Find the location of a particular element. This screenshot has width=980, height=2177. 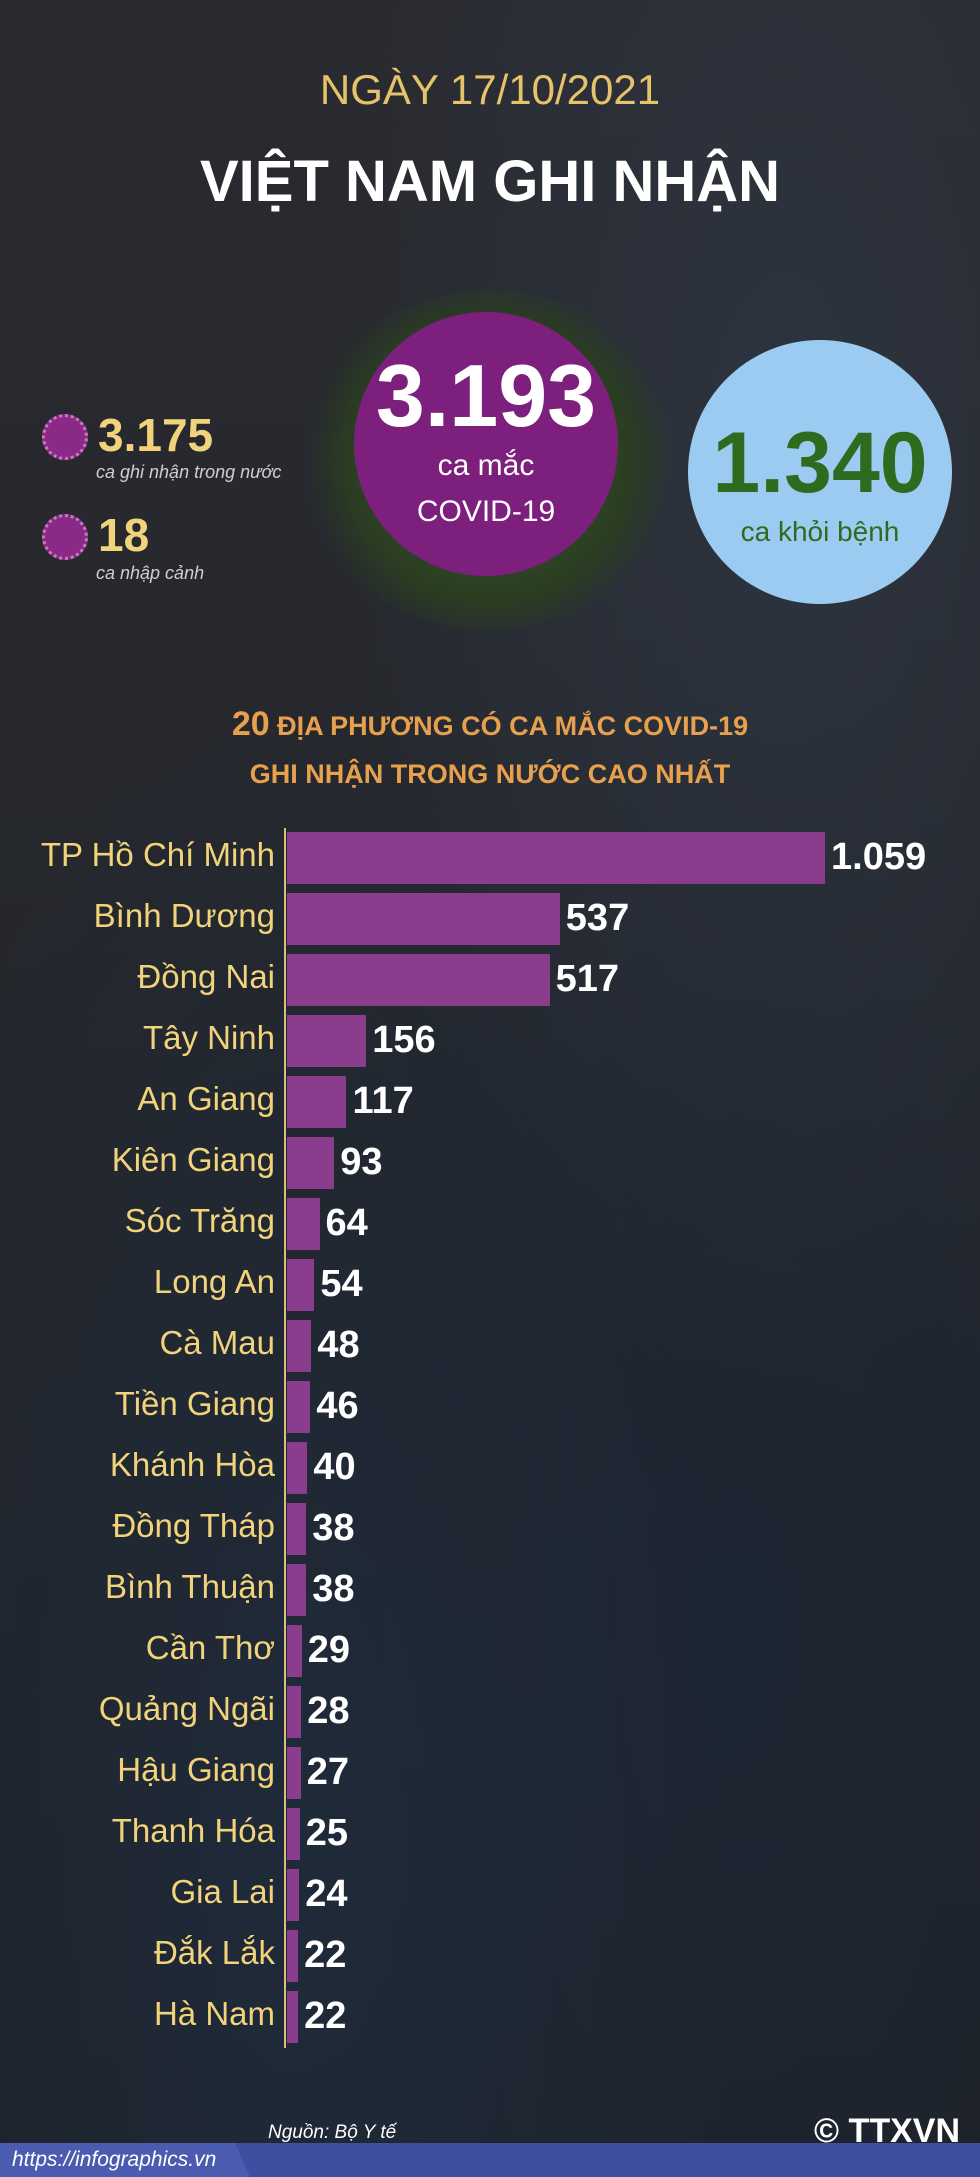

category-label: Đồng Nai is located at coordinates (206, 976).